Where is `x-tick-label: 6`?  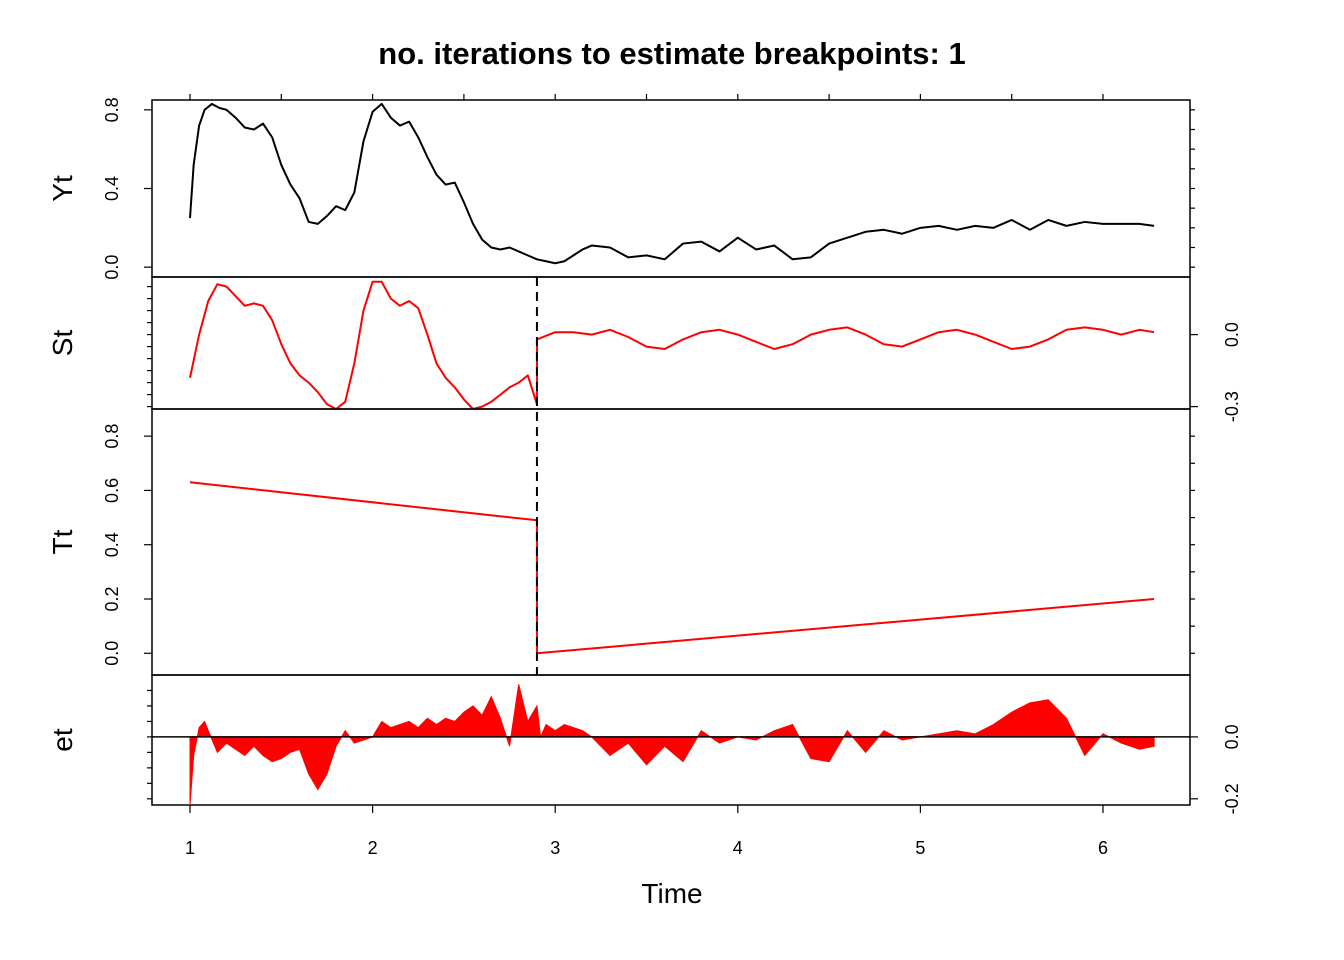 x-tick-label: 6 is located at coordinates (1103, 848).